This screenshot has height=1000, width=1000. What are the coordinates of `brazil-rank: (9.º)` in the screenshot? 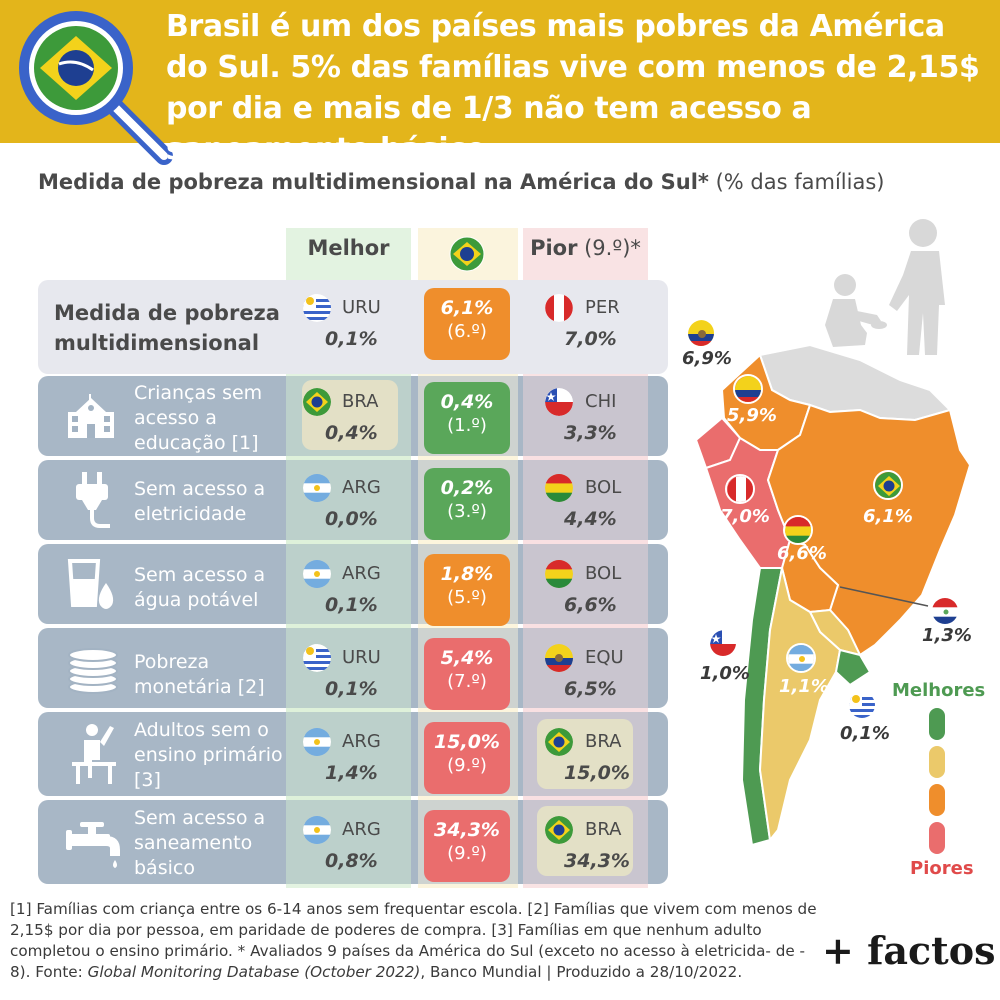 It's located at (467, 853).